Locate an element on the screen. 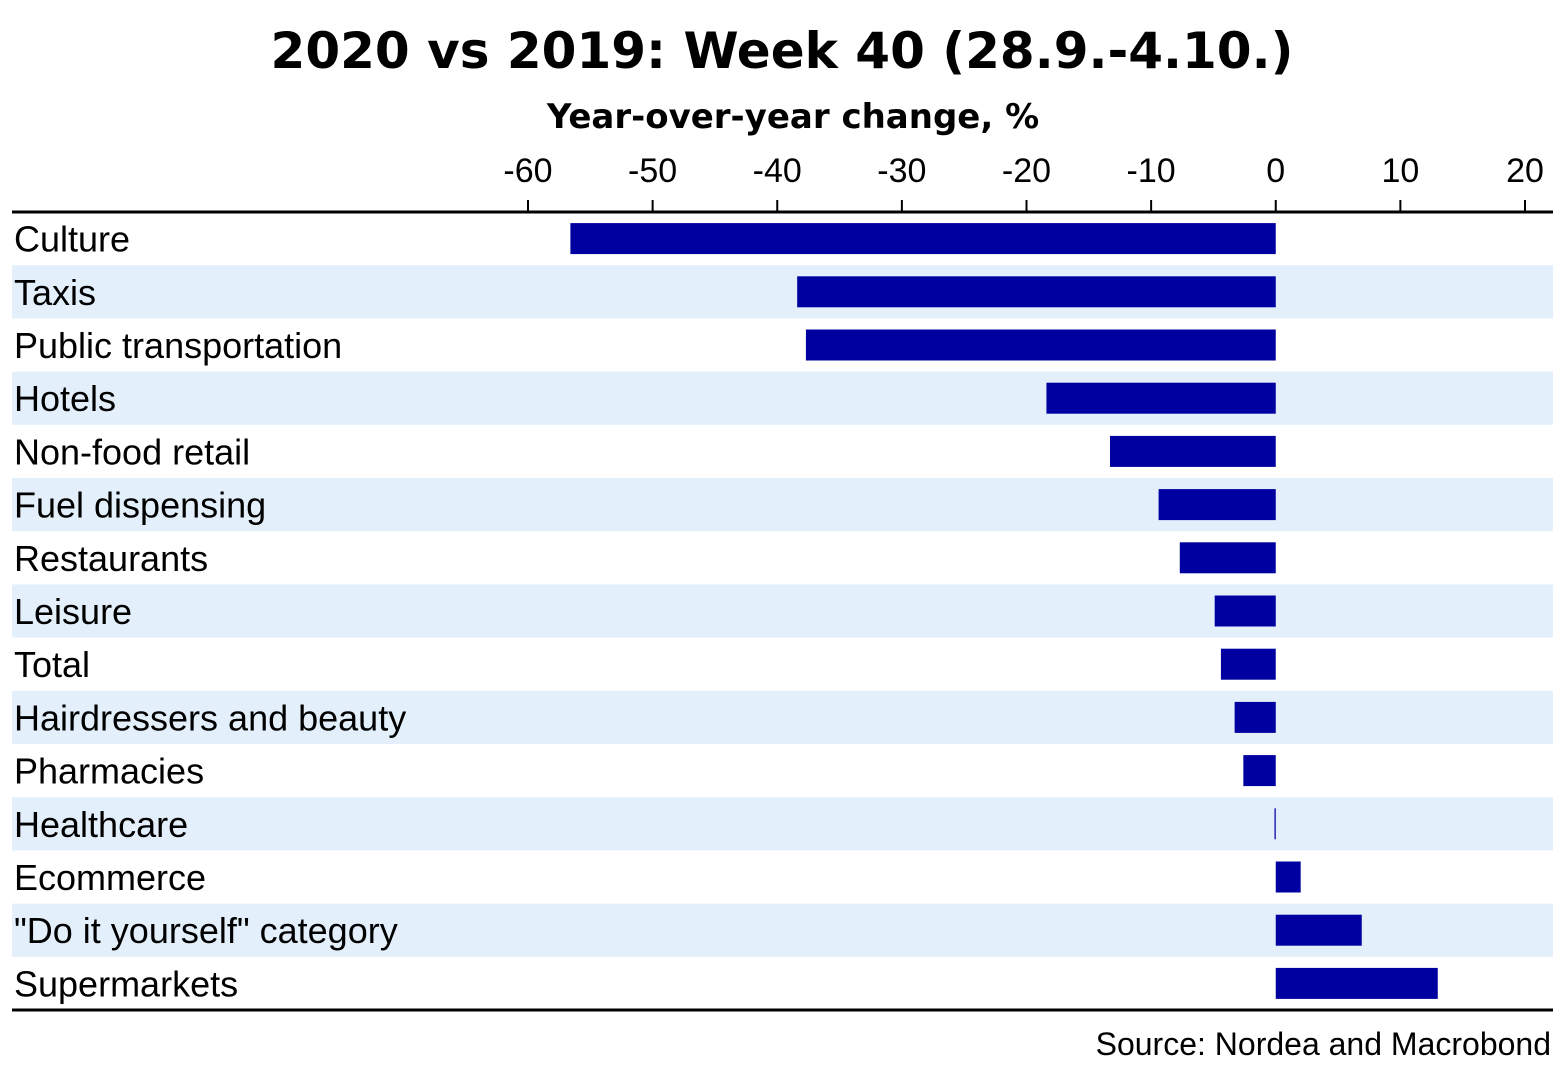 Image resolution: width=1565 pixels, height=1075 pixels. category-label: Supermarkets is located at coordinates (126, 983).